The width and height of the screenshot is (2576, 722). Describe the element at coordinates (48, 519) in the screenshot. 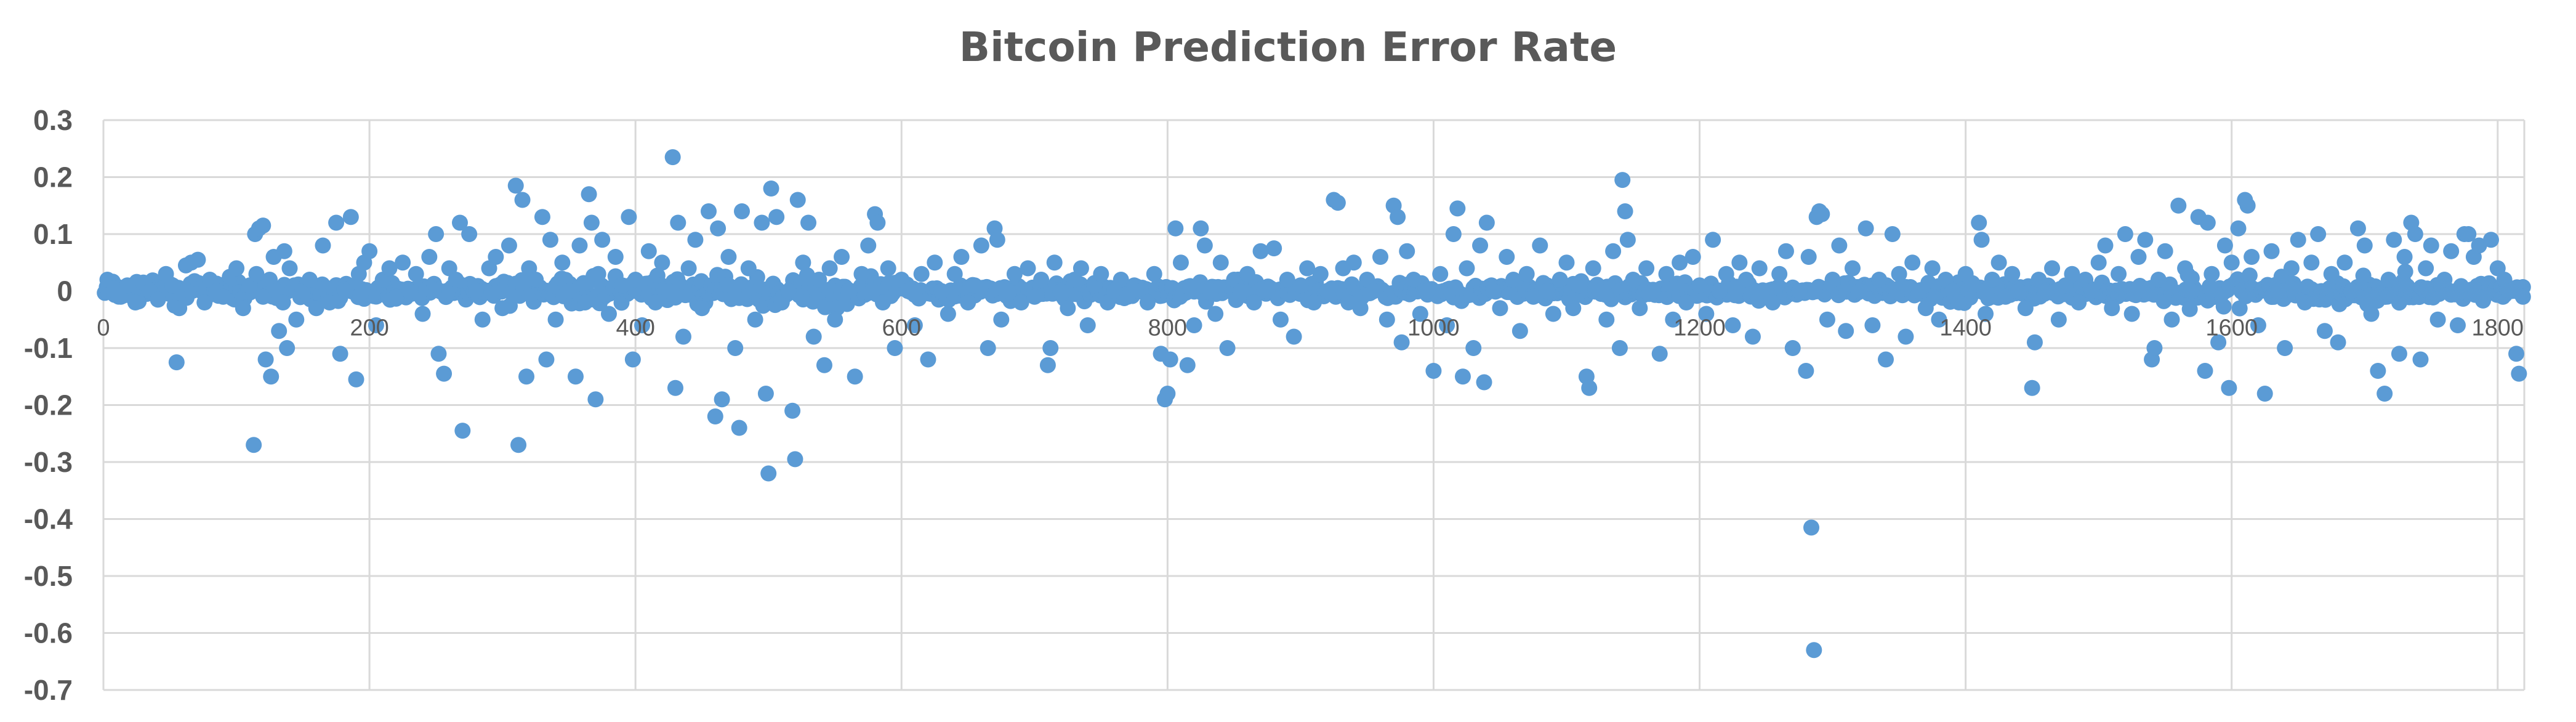

I see `y-tick-label: -0.4` at that location.